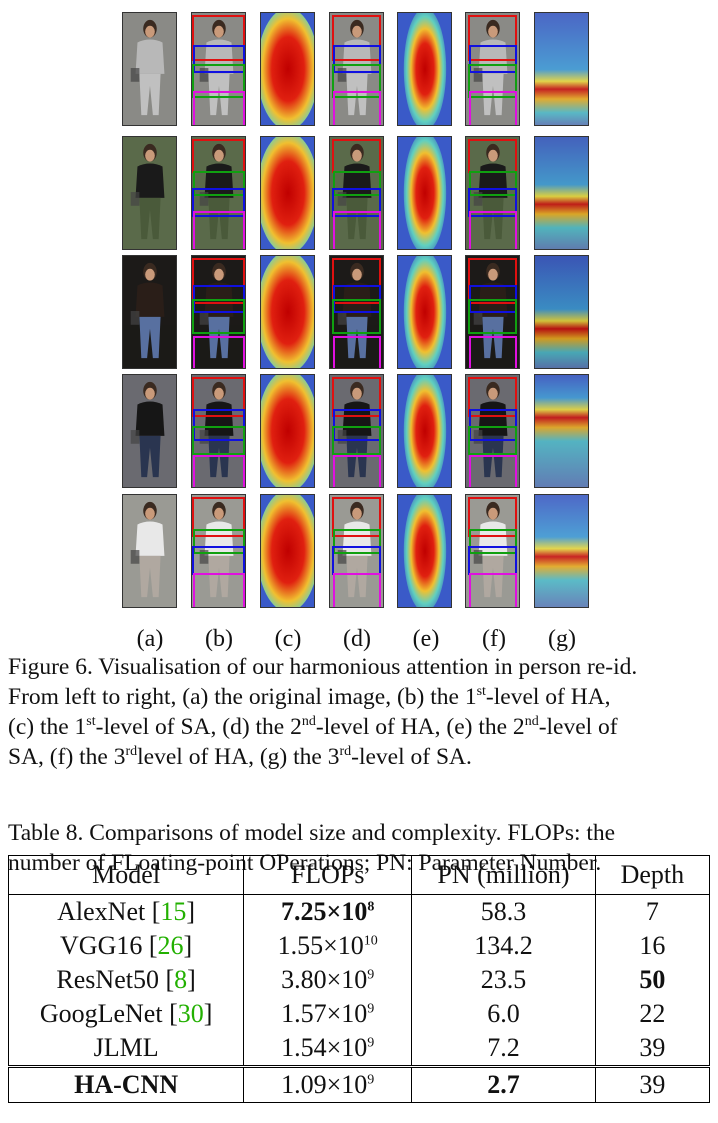 This screenshot has width=718, height=1123. What do you see at coordinates (652, 911) in the screenshot?
I see `cell-depth: 7` at bounding box center [652, 911].